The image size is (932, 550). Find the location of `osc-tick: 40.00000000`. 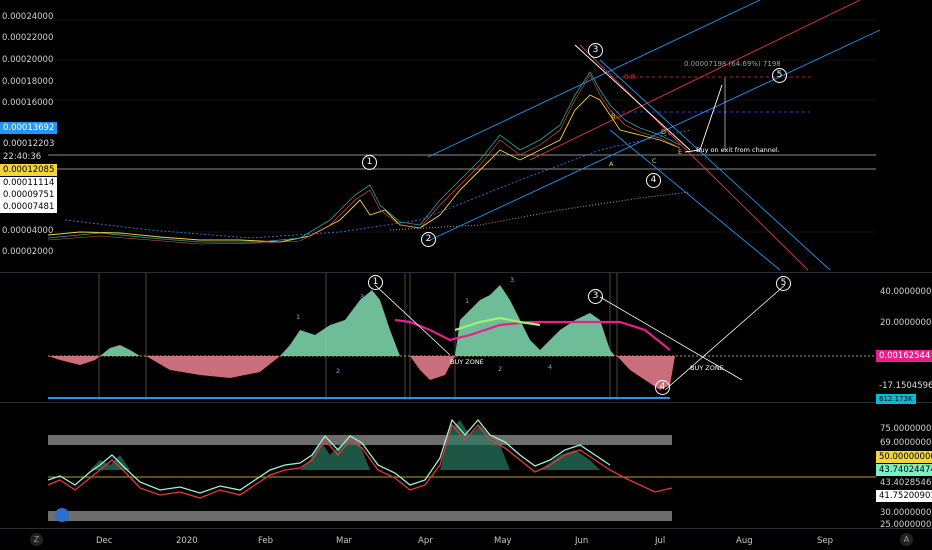

osc-tick: 40.00000000 is located at coordinates (906, 292).